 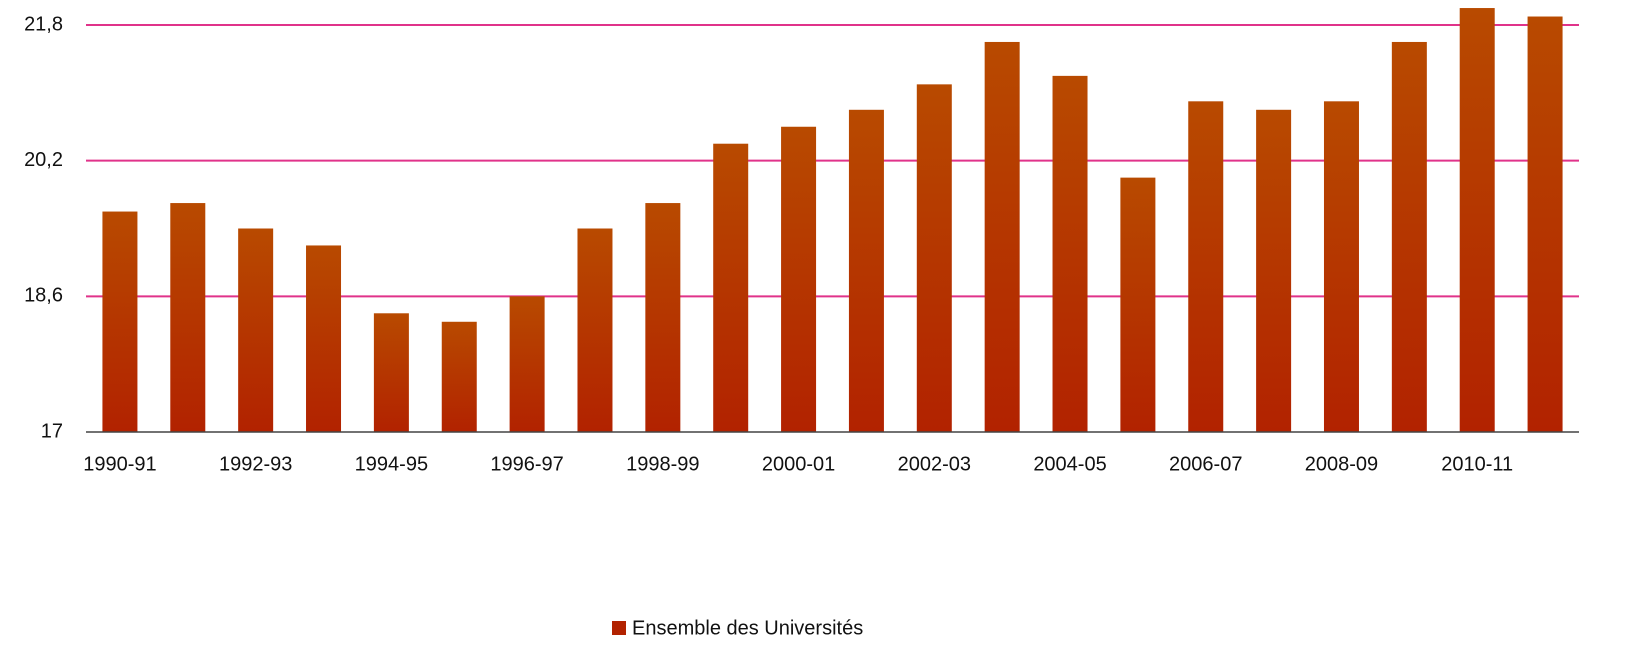 I want to click on x-tick-label: 2010-11, so click(x=1477, y=464).